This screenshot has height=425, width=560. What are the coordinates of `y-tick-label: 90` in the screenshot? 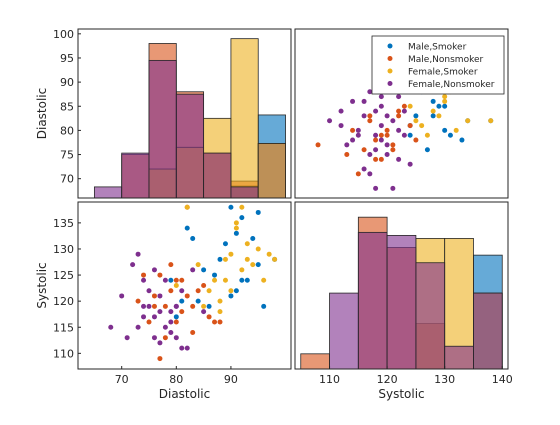 It's located at (67, 82).